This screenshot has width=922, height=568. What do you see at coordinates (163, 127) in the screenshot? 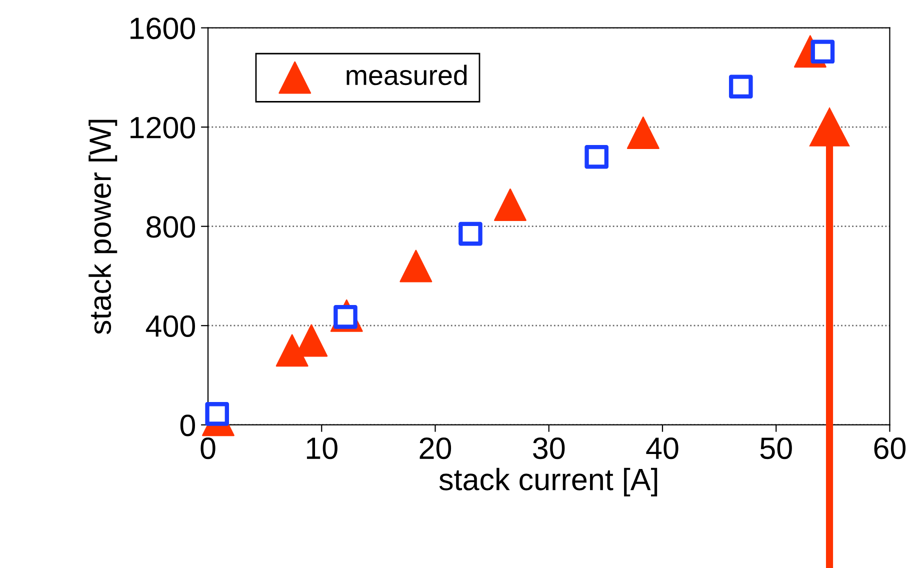
I see `y-tick-label: 1200` at bounding box center [163, 127].